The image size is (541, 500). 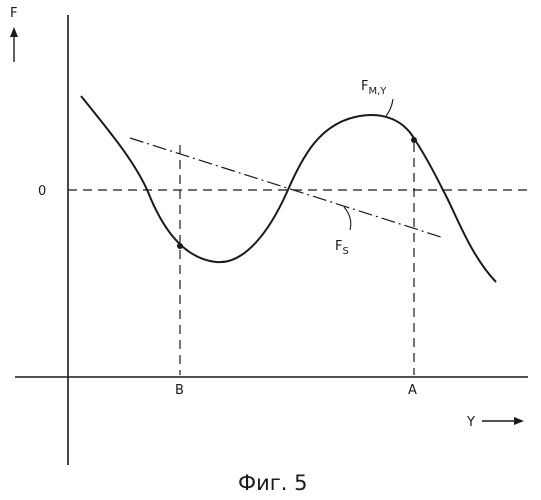 What do you see at coordinates (347, 218) in the screenshot?
I see `force-spring-leader-line` at bounding box center [347, 218].